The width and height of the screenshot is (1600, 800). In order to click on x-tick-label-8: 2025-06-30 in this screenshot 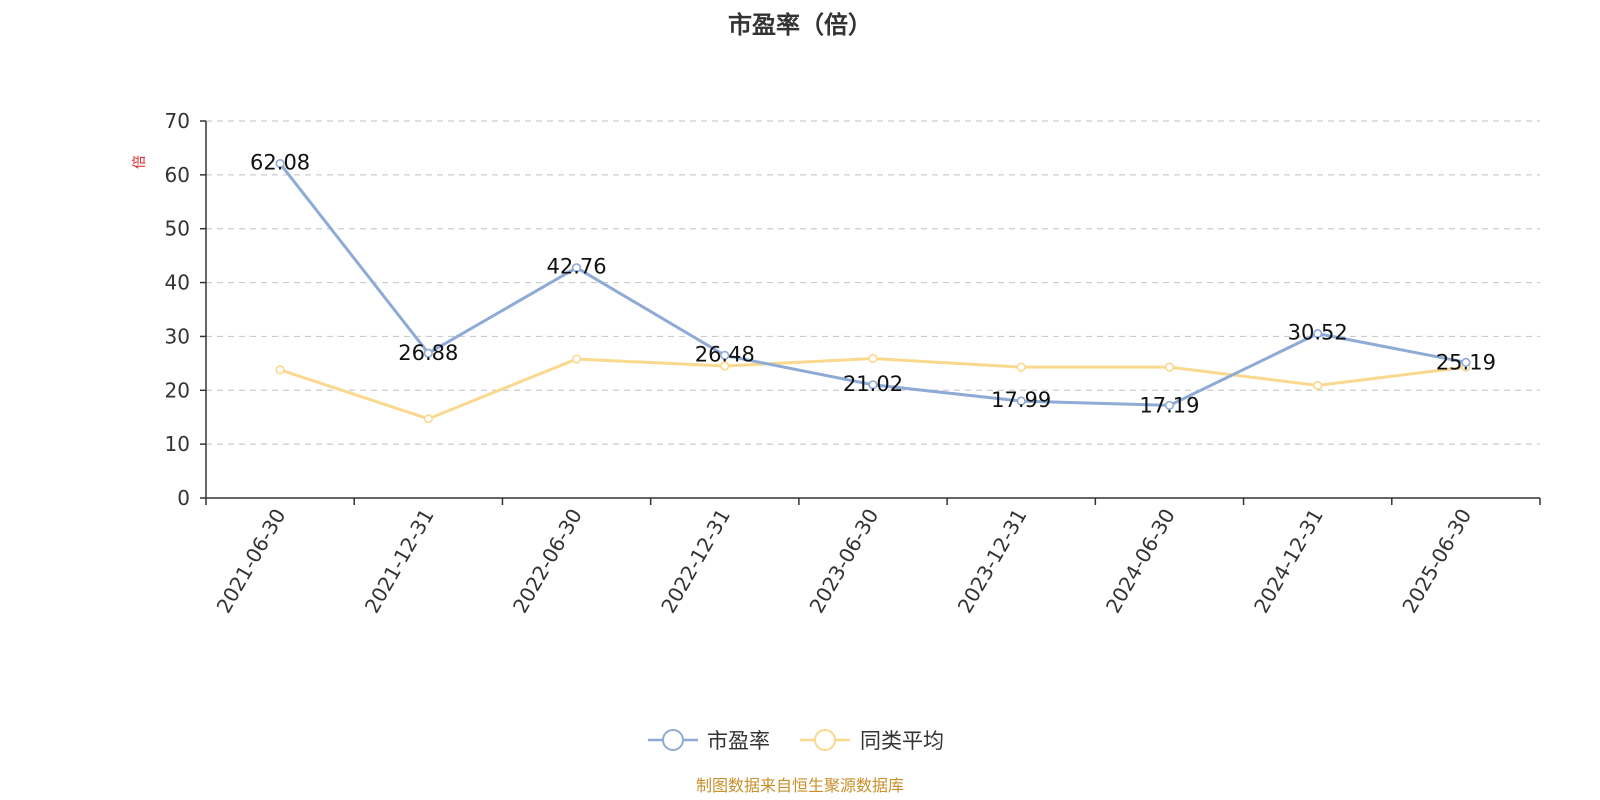, I will do `click(1436, 561)`.